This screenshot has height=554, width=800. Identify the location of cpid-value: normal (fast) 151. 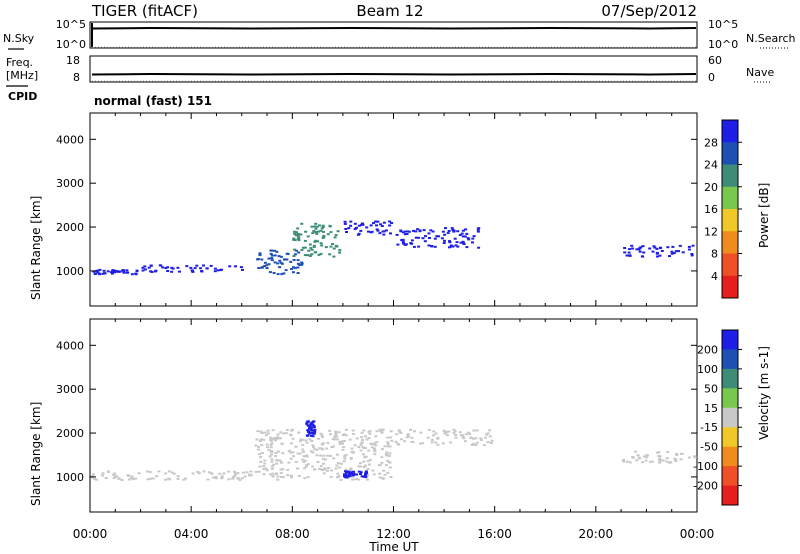
(153, 101).